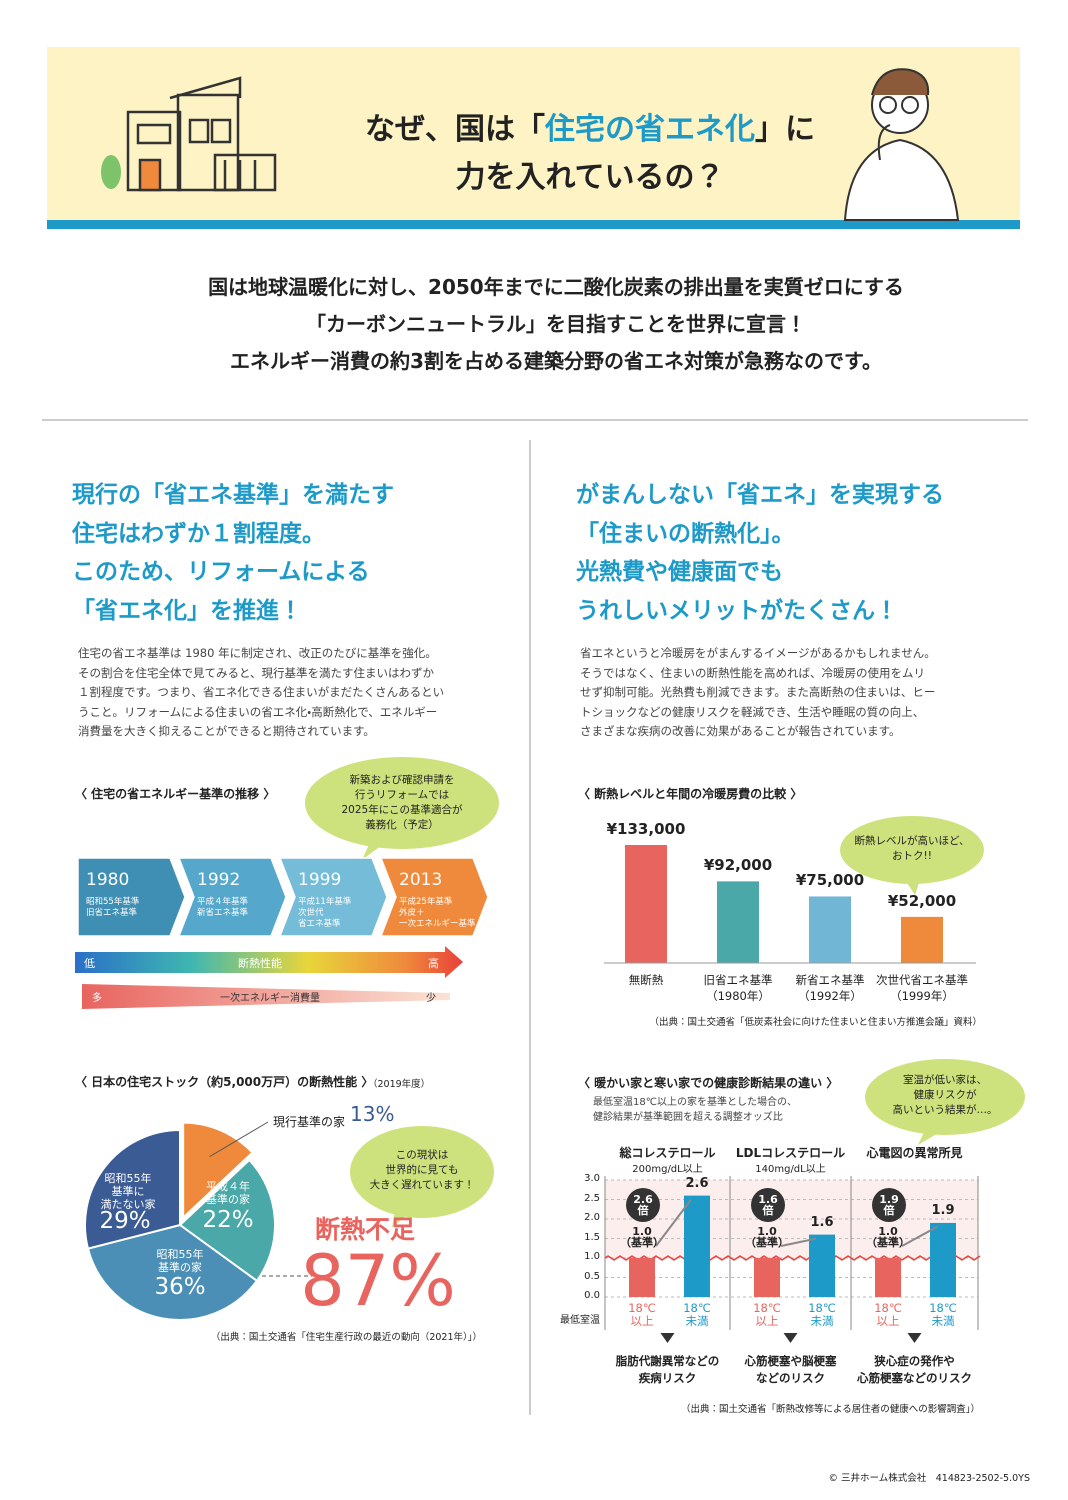 This screenshot has height=1500, width=1068. I want to click on summary-label: 断熱不足, so click(365, 1229).